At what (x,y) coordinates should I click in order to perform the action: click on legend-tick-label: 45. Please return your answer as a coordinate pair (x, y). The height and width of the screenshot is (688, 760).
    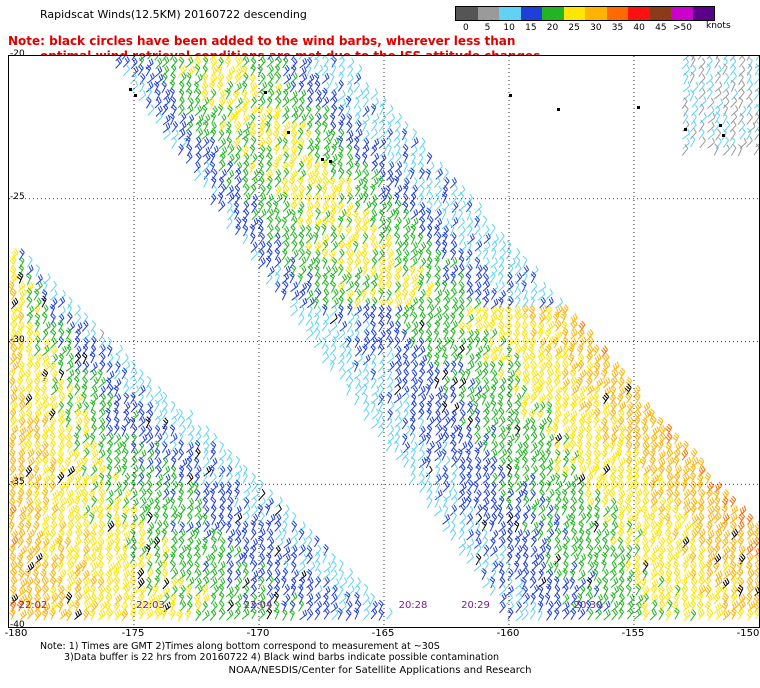
    Looking at the image, I should click on (661, 28).